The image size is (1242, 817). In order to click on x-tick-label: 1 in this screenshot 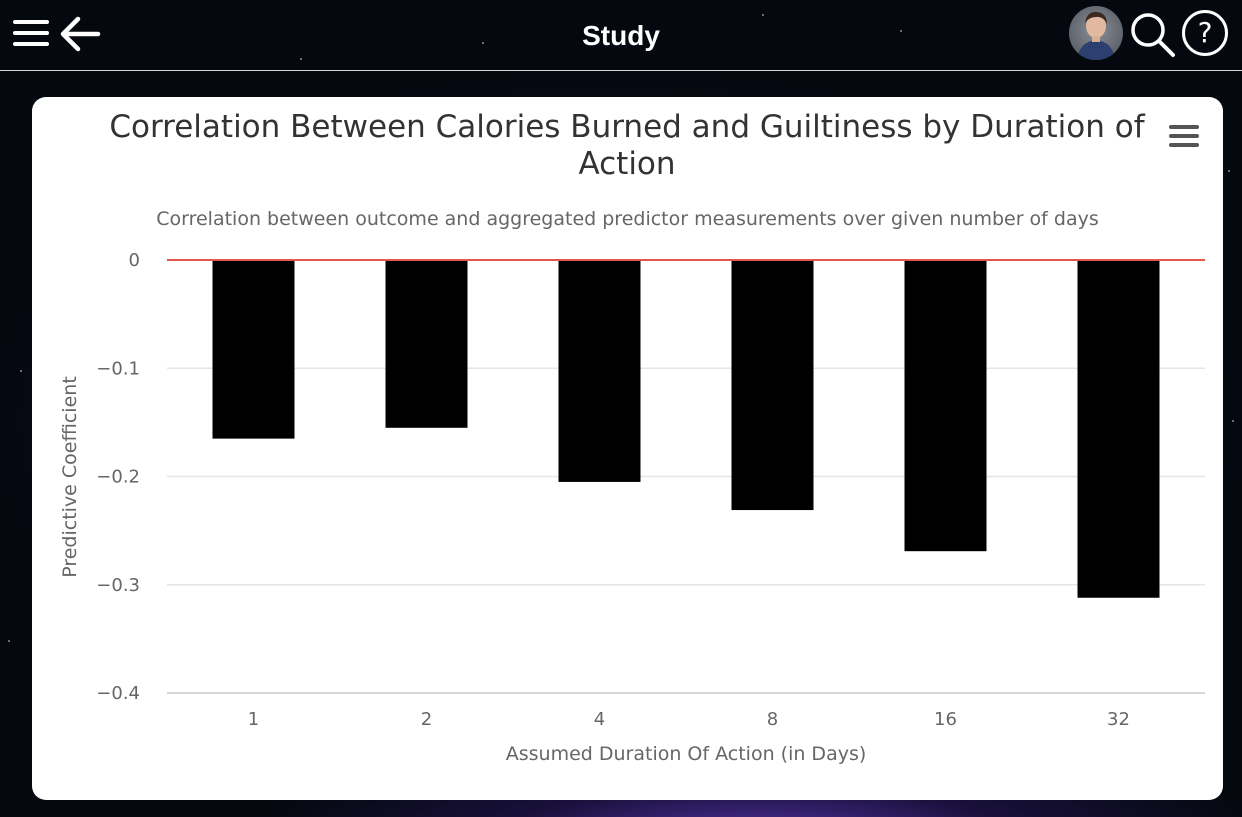, I will do `click(253, 719)`.